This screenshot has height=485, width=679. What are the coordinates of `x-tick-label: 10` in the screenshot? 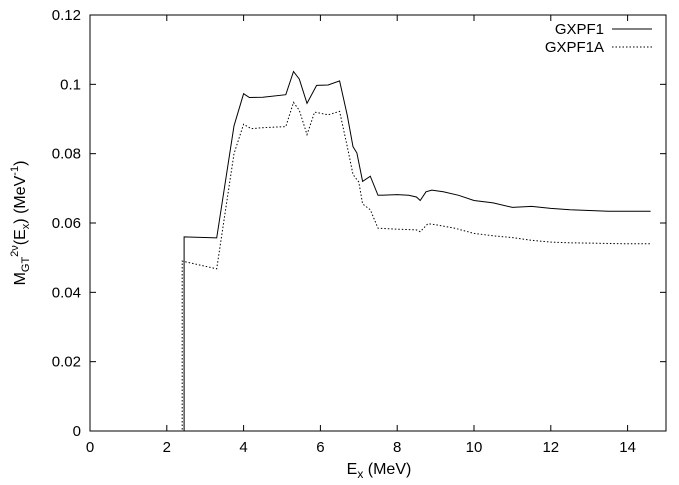 It's located at (474, 447).